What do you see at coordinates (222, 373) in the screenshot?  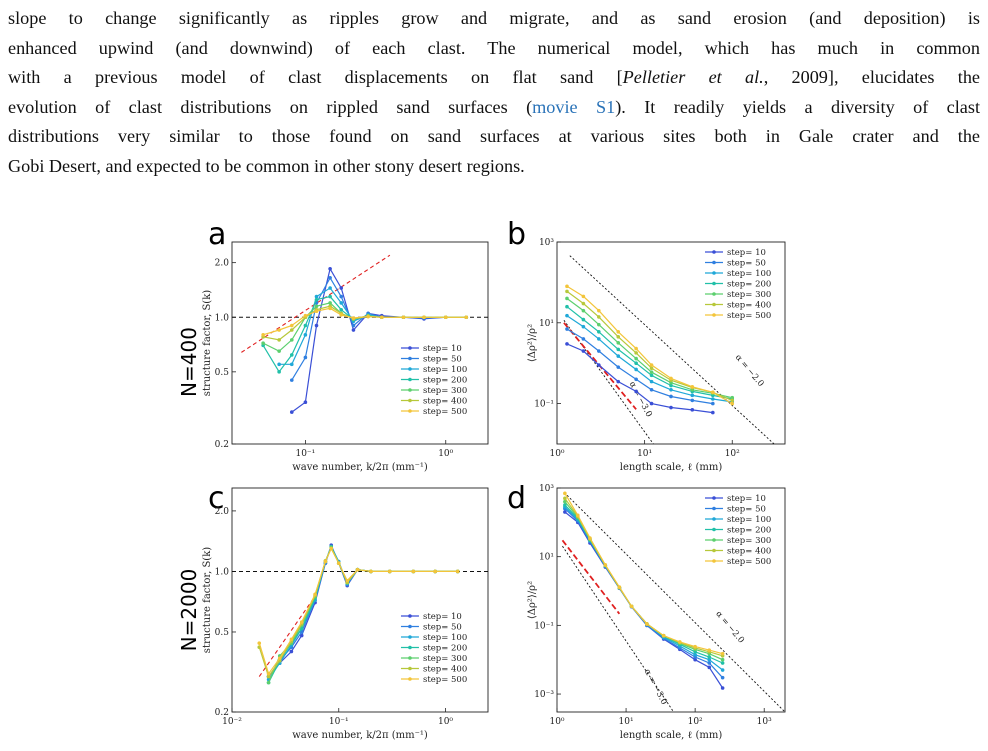 I see `y-tick-label: 0.5` at bounding box center [222, 373].